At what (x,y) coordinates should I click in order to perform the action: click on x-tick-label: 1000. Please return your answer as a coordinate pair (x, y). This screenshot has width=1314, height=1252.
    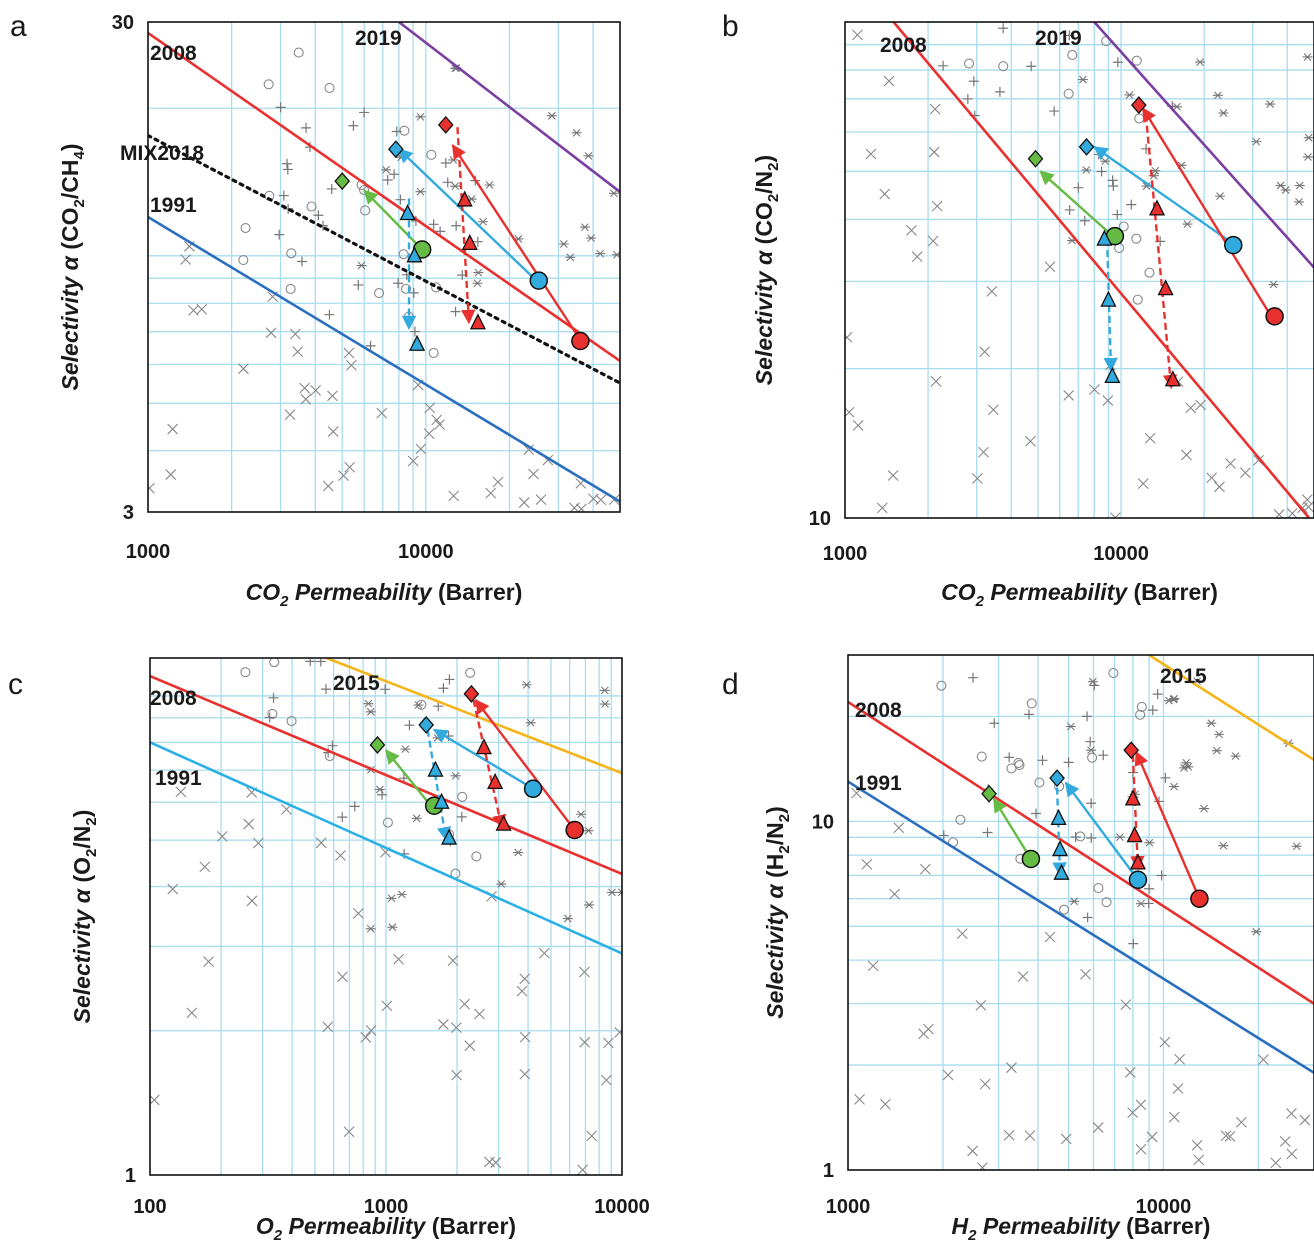
    Looking at the image, I should click on (845, 554).